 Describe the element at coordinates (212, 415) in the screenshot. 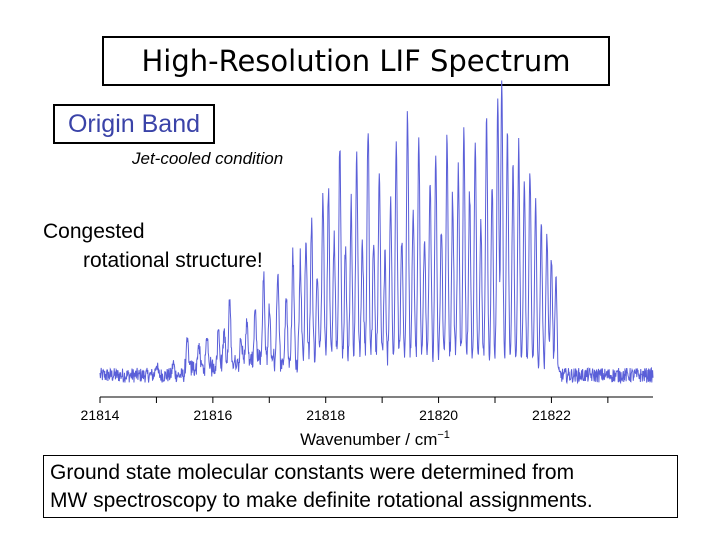

I see `x-tick-label: 21816` at that location.